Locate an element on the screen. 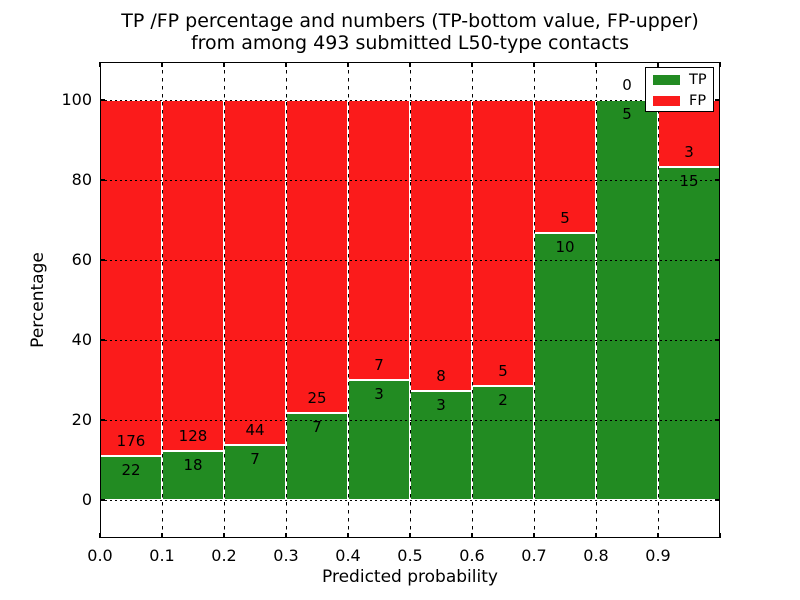 This screenshot has width=800, height=600. x-tick-label: 0.5 is located at coordinates (410, 555).